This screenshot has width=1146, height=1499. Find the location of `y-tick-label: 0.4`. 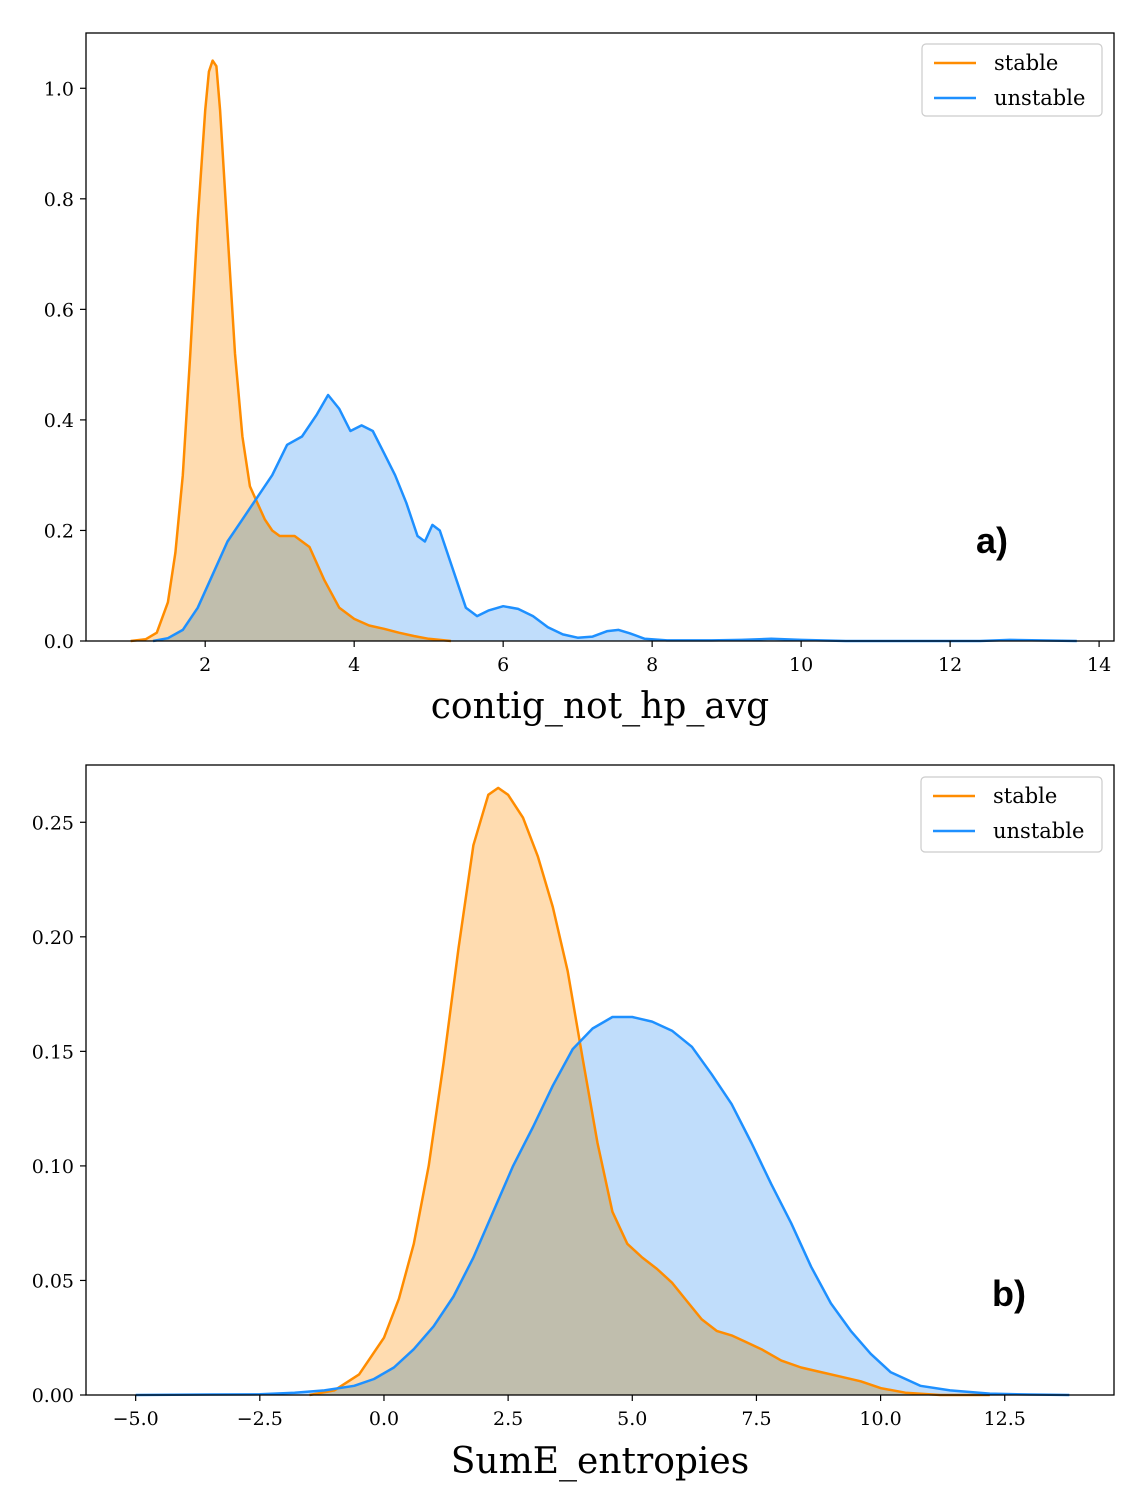

y-tick-label: 0.4 is located at coordinates (59, 421).